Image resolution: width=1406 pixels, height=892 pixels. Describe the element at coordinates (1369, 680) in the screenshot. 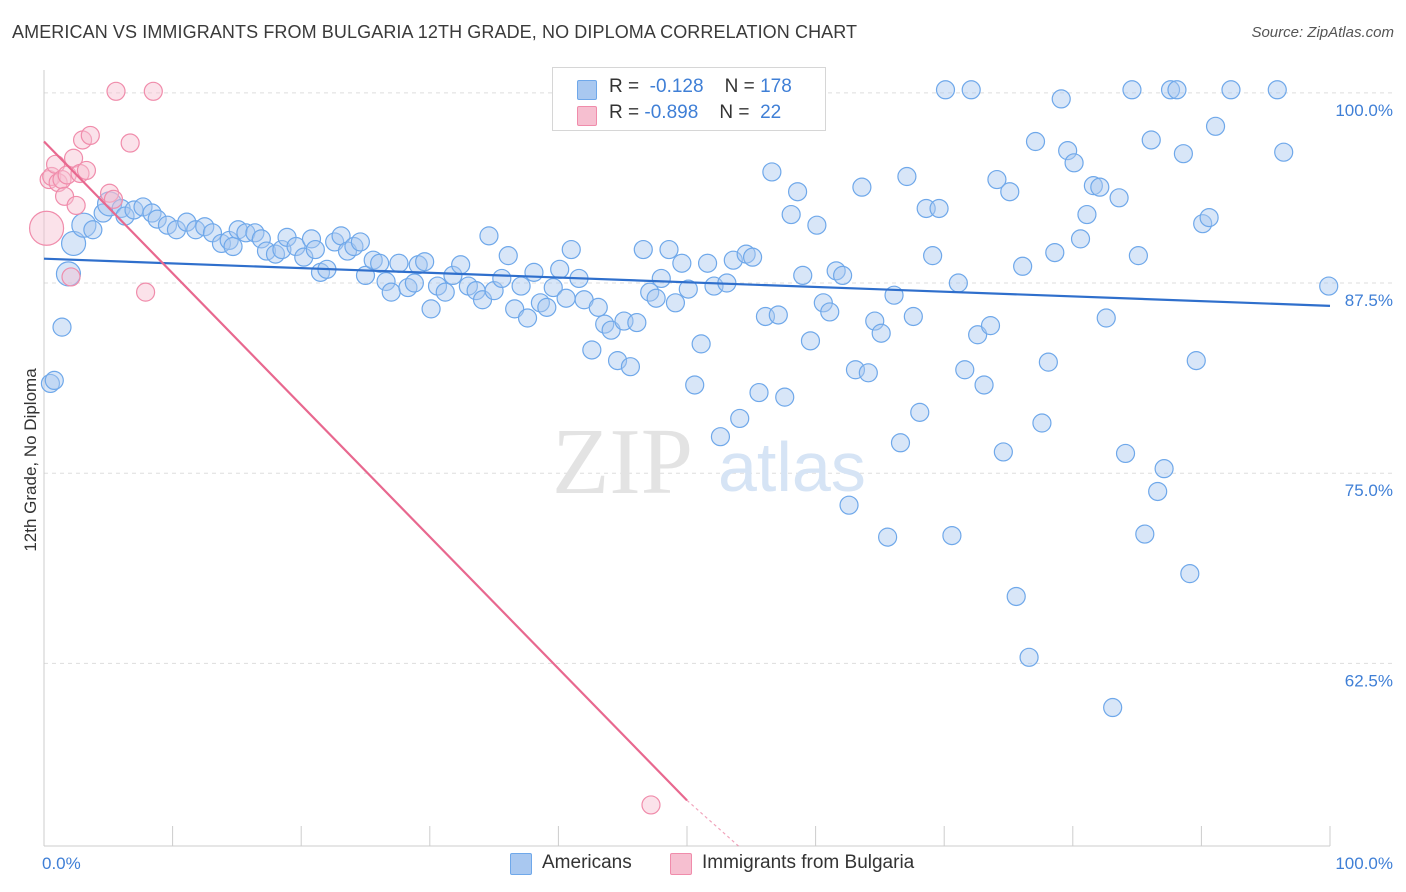

I see `y-tick-label: 62.5%` at that location.